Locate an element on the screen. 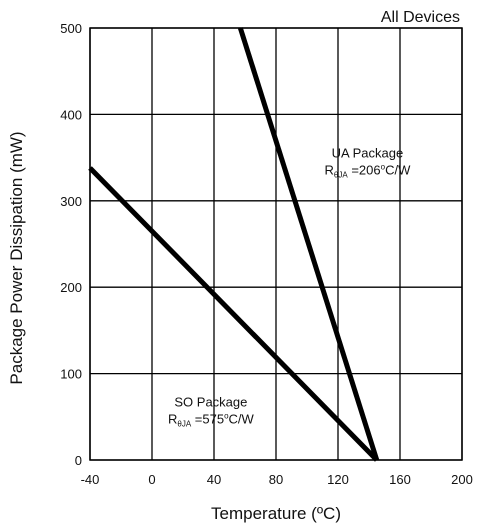 The height and width of the screenshot is (529, 486). y-tick-label: 0 is located at coordinates (78, 460).